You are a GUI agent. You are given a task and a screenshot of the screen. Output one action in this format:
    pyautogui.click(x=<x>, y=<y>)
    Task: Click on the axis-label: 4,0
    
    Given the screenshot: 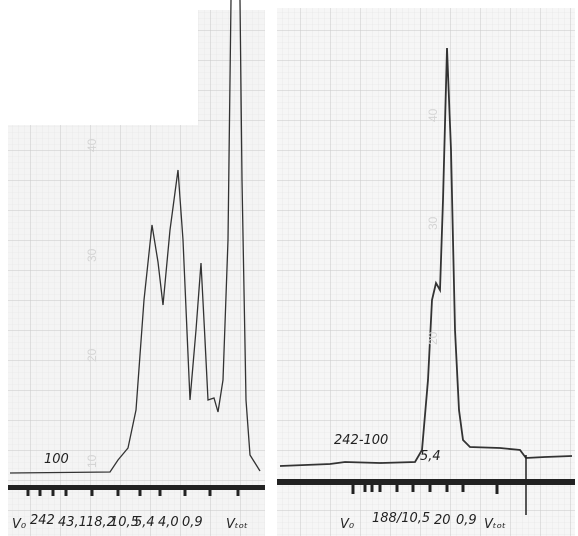 What is the action you would take?
    pyautogui.click(x=168, y=522)
    